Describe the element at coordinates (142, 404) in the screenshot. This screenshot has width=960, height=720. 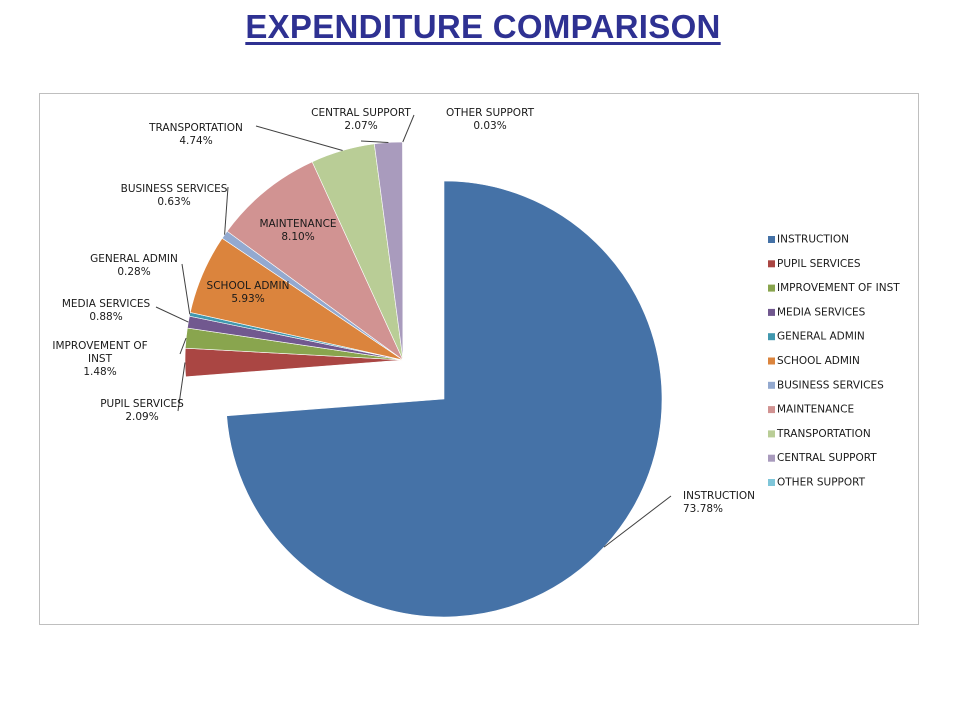
I see `data-label-name-pupil-services: PUPIL SERVICES` at that location.